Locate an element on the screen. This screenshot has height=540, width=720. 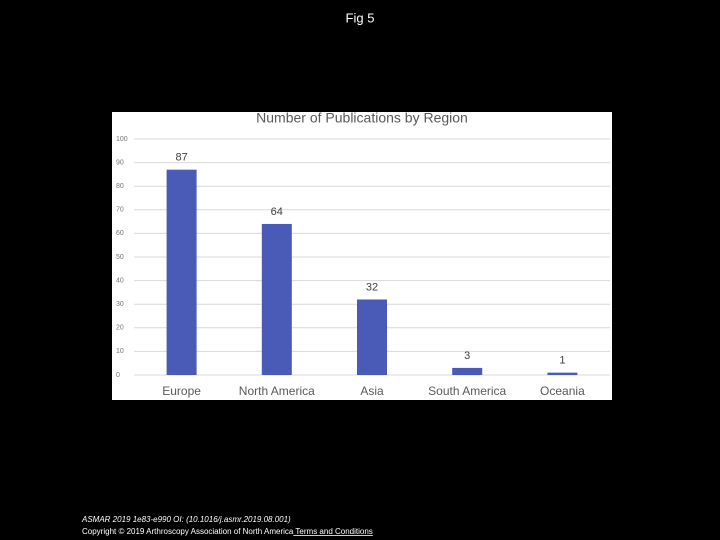
y-tick-label: 10 is located at coordinates (120, 351).